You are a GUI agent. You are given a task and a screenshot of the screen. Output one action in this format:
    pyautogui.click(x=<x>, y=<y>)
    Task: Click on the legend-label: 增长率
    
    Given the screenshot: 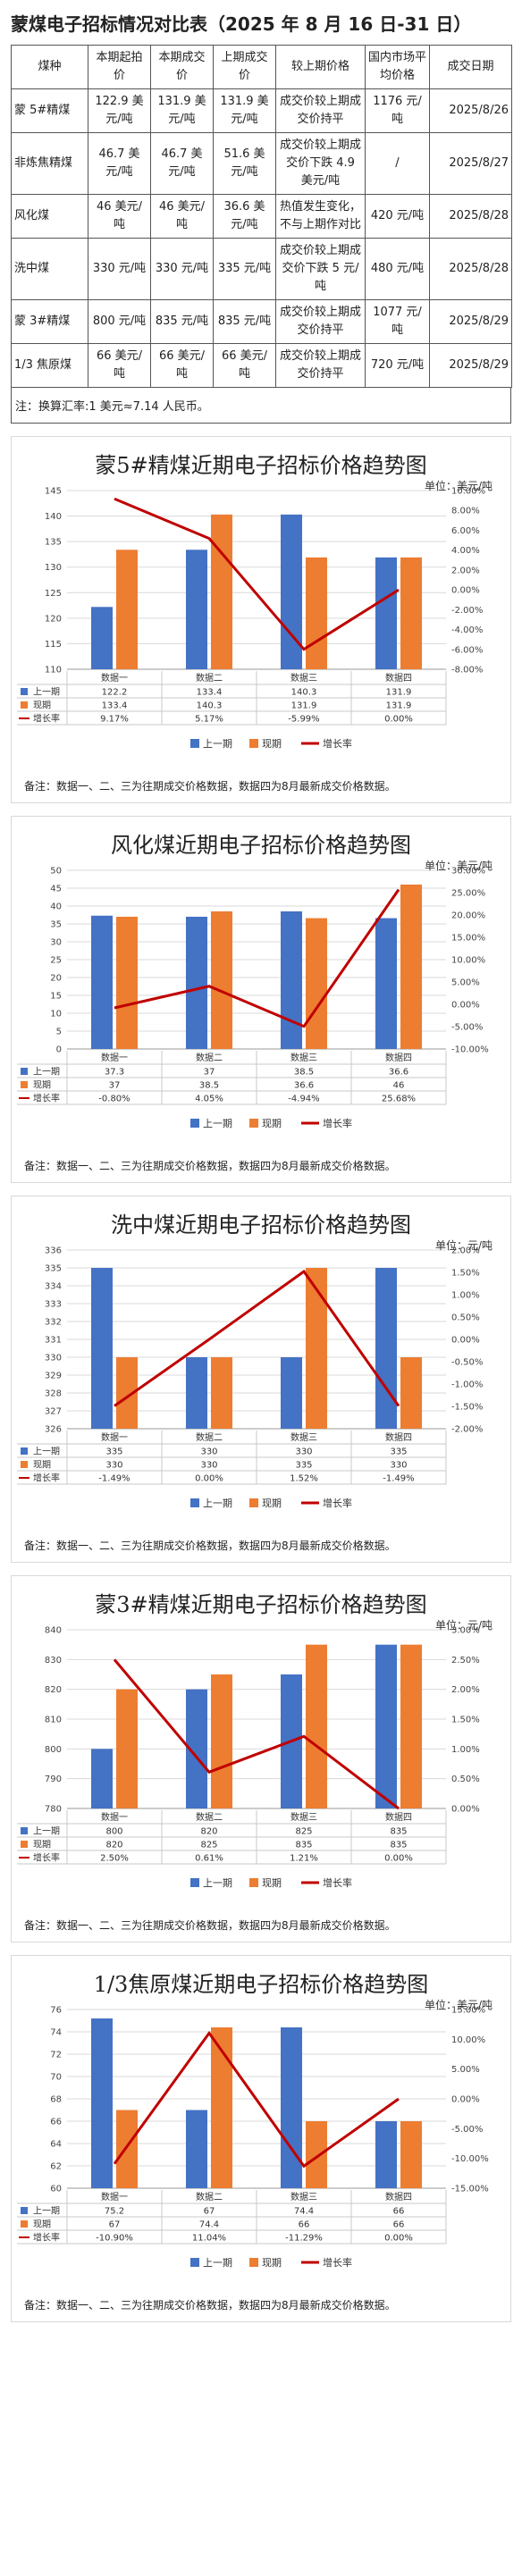 What is the action you would take?
    pyautogui.click(x=337, y=1123)
    